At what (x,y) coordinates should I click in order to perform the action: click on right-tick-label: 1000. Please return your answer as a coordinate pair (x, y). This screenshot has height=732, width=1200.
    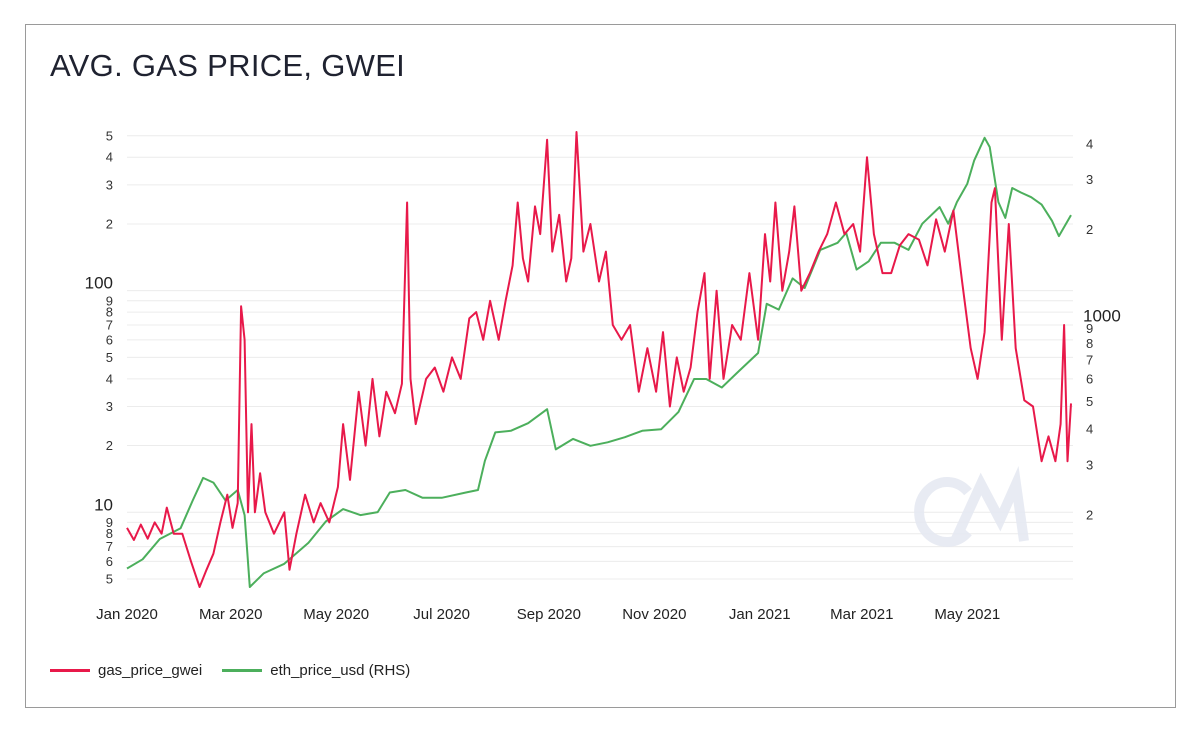
    Looking at the image, I should click on (1102, 316).